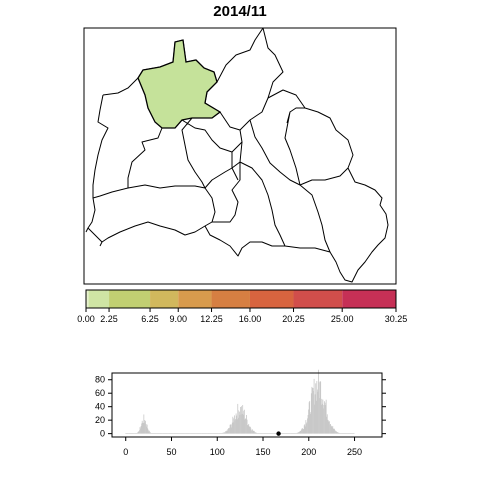 This screenshot has height=480, width=480. I want to click on highlighted-district, so click(179, 84).